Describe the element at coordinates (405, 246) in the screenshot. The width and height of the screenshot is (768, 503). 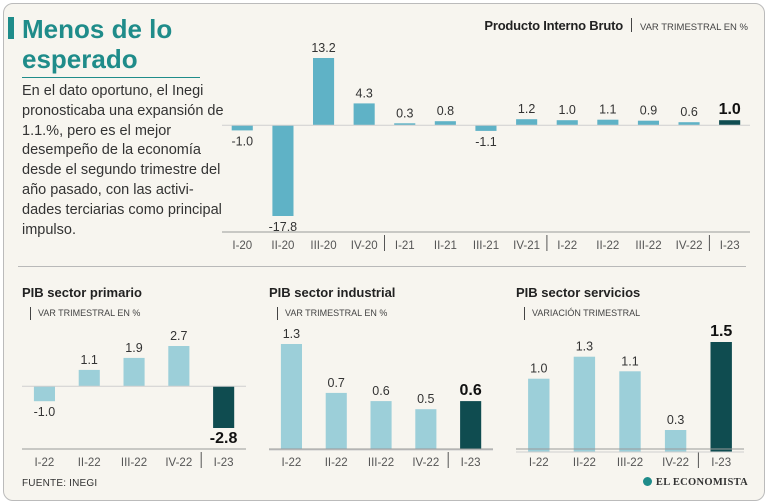
I see `x-tick-I-21: I-21` at that location.